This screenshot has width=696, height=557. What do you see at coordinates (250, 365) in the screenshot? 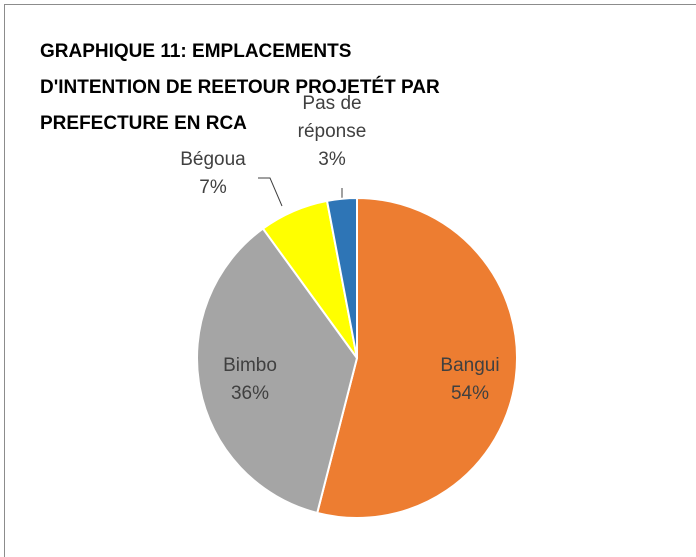
I see `slice-name: Bimbo` at bounding box center [250, 365].